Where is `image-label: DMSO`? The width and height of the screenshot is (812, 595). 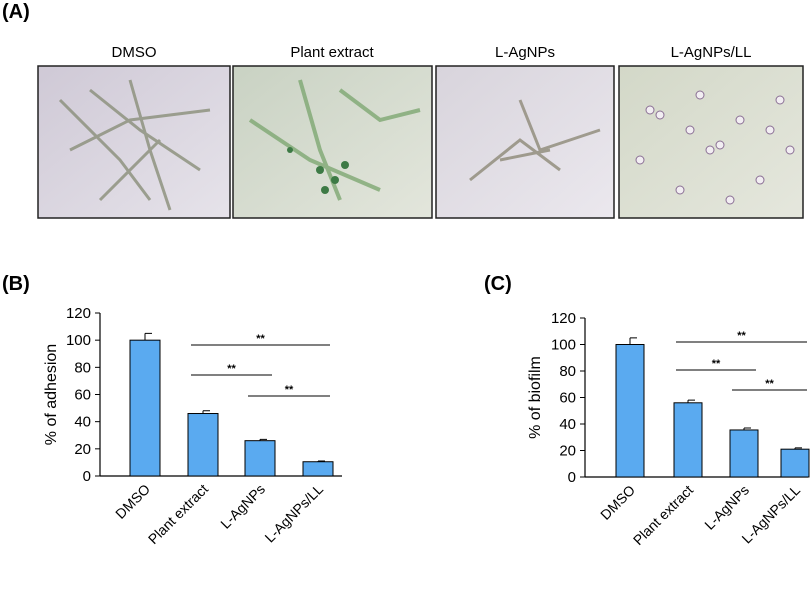
image-label: DMSO is located at coordinates (134, 52).